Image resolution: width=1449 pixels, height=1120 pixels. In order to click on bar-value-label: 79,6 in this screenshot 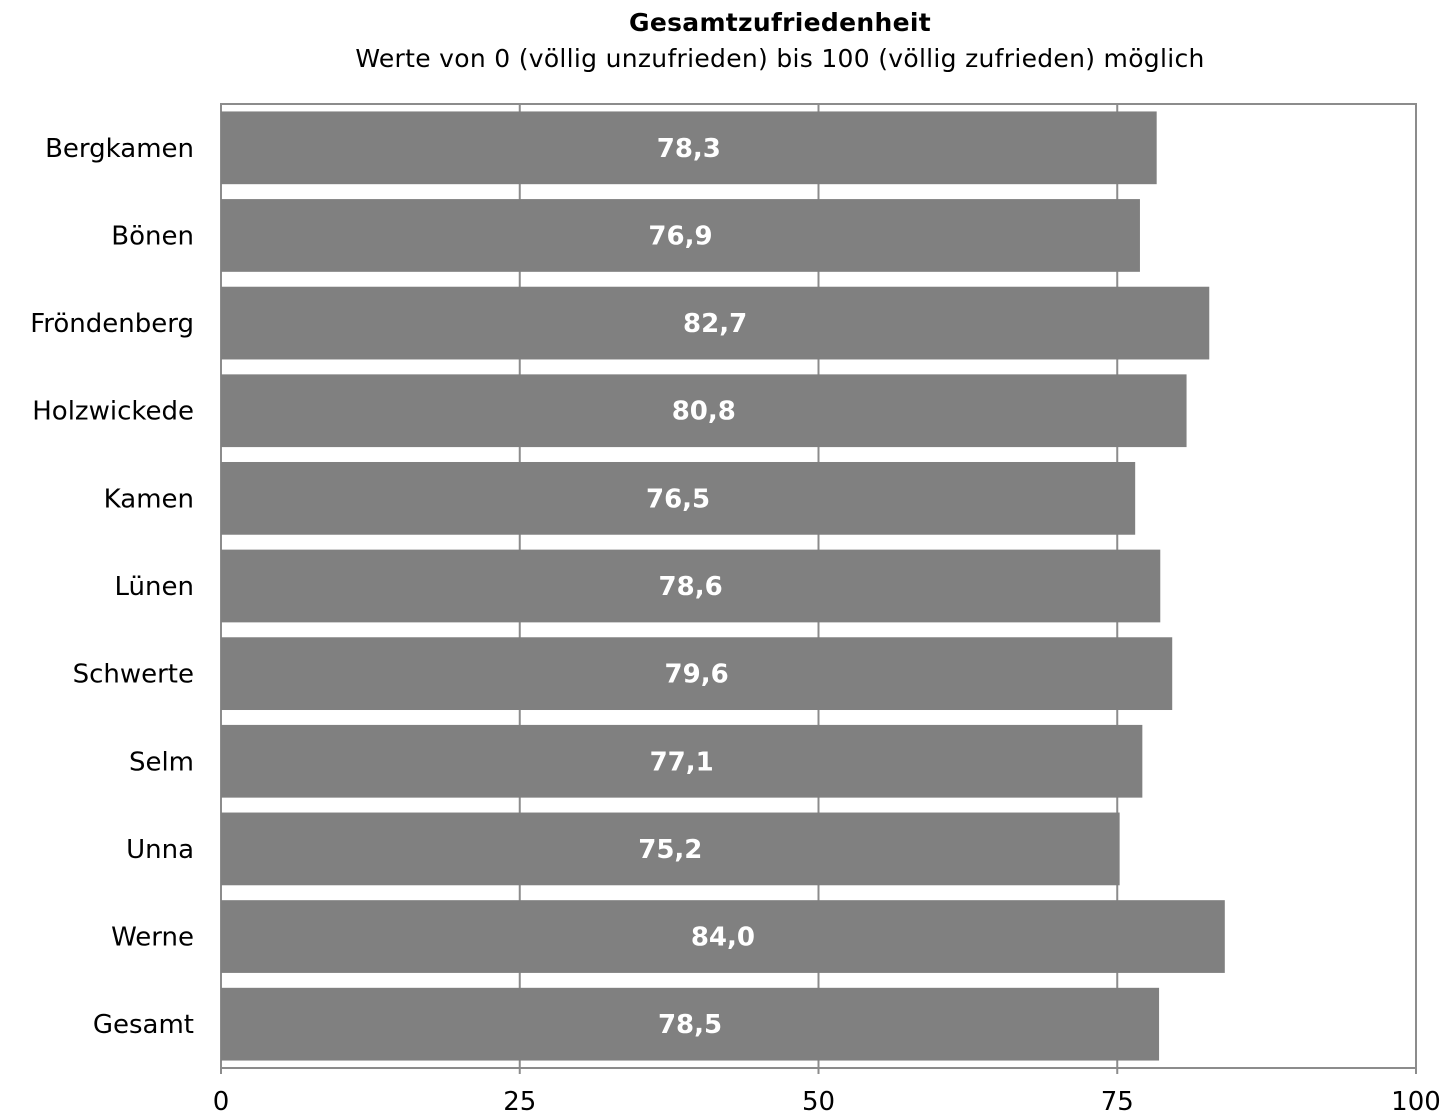, I will do `click(697, 675)`.